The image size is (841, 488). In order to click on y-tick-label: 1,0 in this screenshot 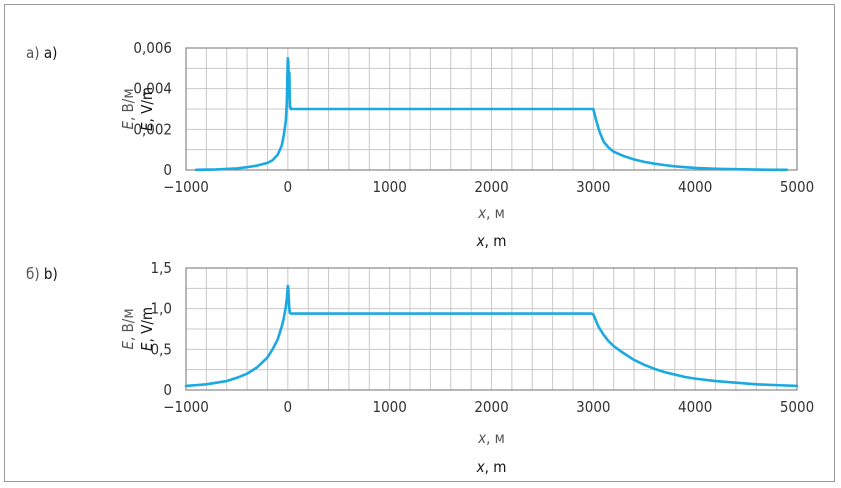, I will do `click(161, 309)`.